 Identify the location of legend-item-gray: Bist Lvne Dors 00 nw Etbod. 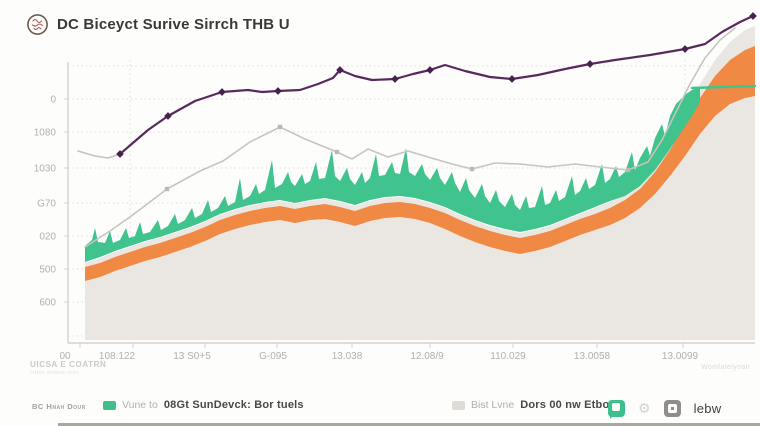
(534, 405).